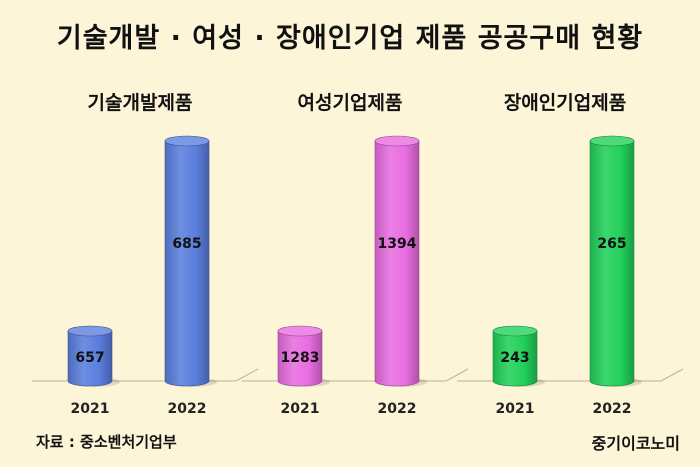 Image resolution: width=700 pixels, height=467 pixels. Describe the element at coordinates (350, 103) in the screenshot. I see `panel-title: 여성기업제품` at that location.